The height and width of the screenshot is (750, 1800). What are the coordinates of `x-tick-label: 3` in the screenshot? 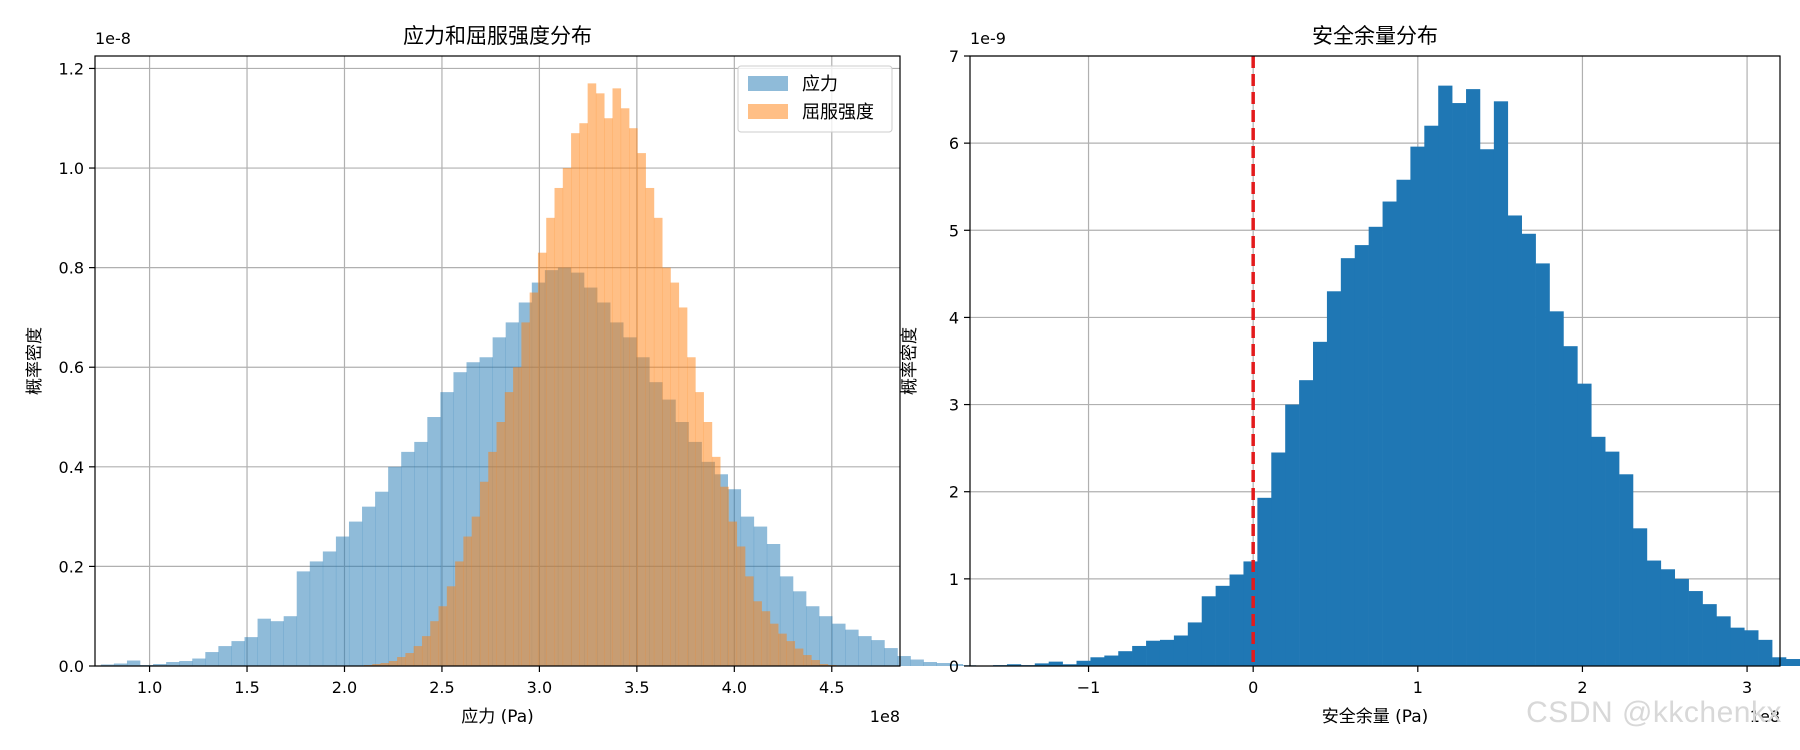 It's located at (1747, 687).